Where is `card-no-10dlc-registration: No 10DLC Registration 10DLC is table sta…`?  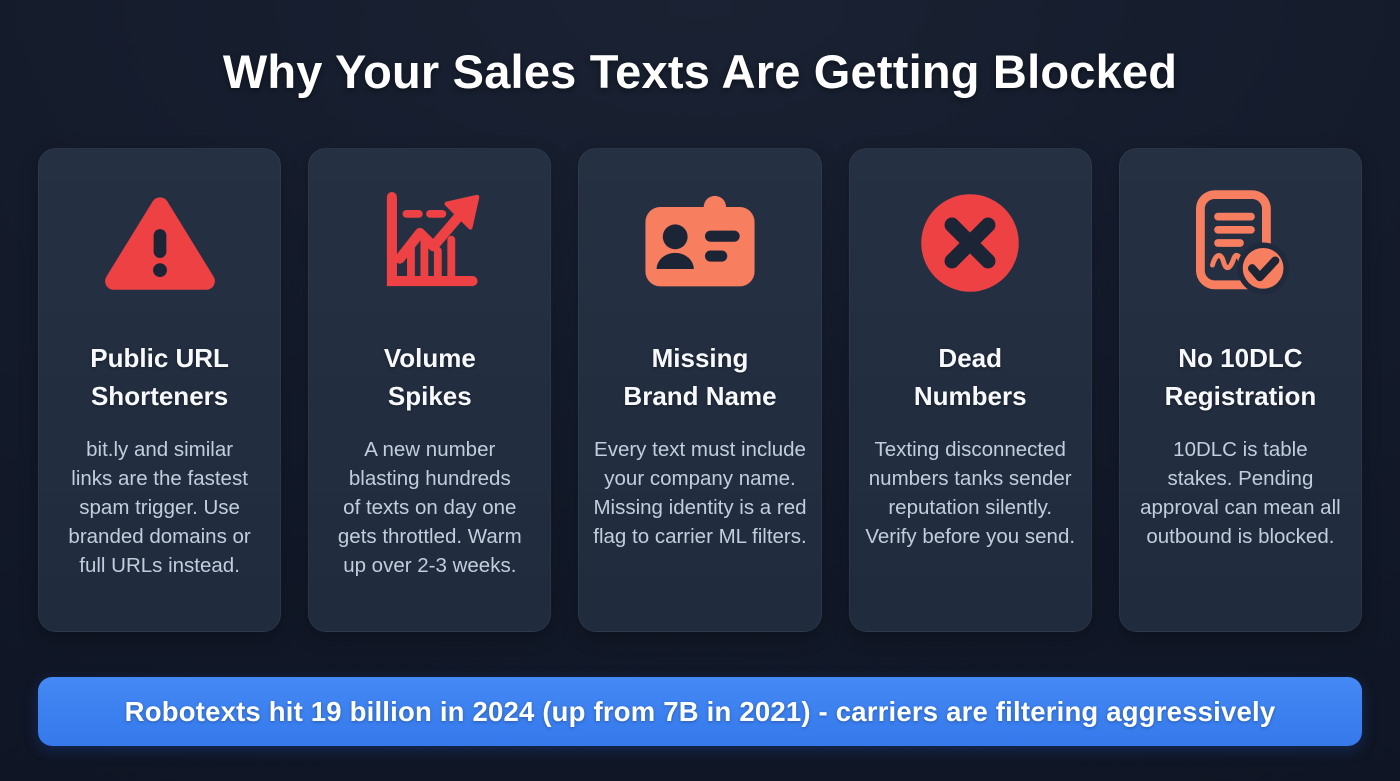
card-no-10dlc-registration: No 10DLC Registration 10DLC is table sta… is located at coordinates (1240, 390).